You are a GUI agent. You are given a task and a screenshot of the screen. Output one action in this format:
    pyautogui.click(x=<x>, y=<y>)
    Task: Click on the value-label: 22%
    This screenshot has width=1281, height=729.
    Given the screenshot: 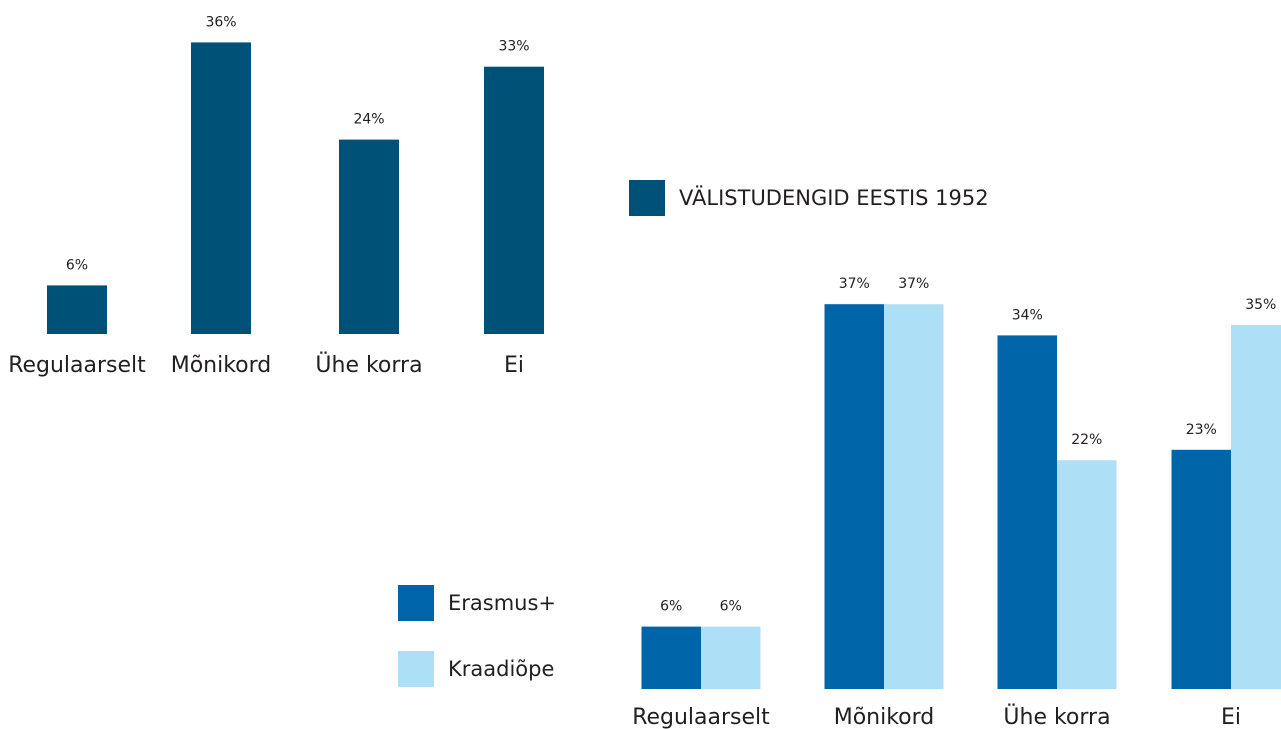 What is the action you would take?
    pyautogui.click(x=1086, y=440)
    